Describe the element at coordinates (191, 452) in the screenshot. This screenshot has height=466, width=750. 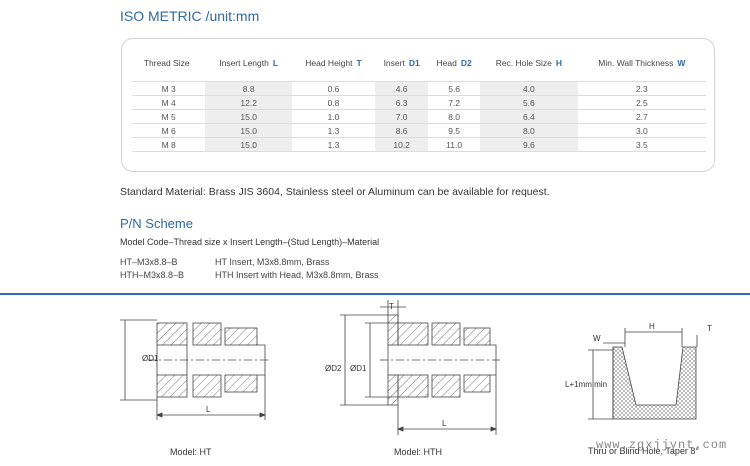
I see `caption-model-ht: Model: HT` at that location.